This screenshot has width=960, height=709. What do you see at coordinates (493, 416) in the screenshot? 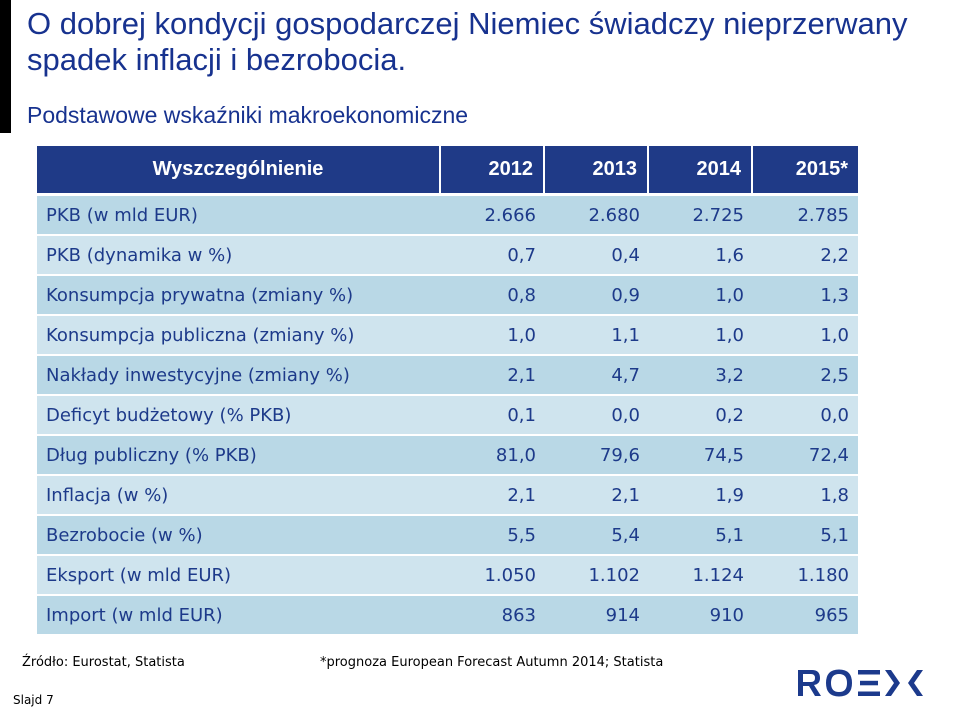
I see `cell-value: 0,1` at bounding box center [493, 416].